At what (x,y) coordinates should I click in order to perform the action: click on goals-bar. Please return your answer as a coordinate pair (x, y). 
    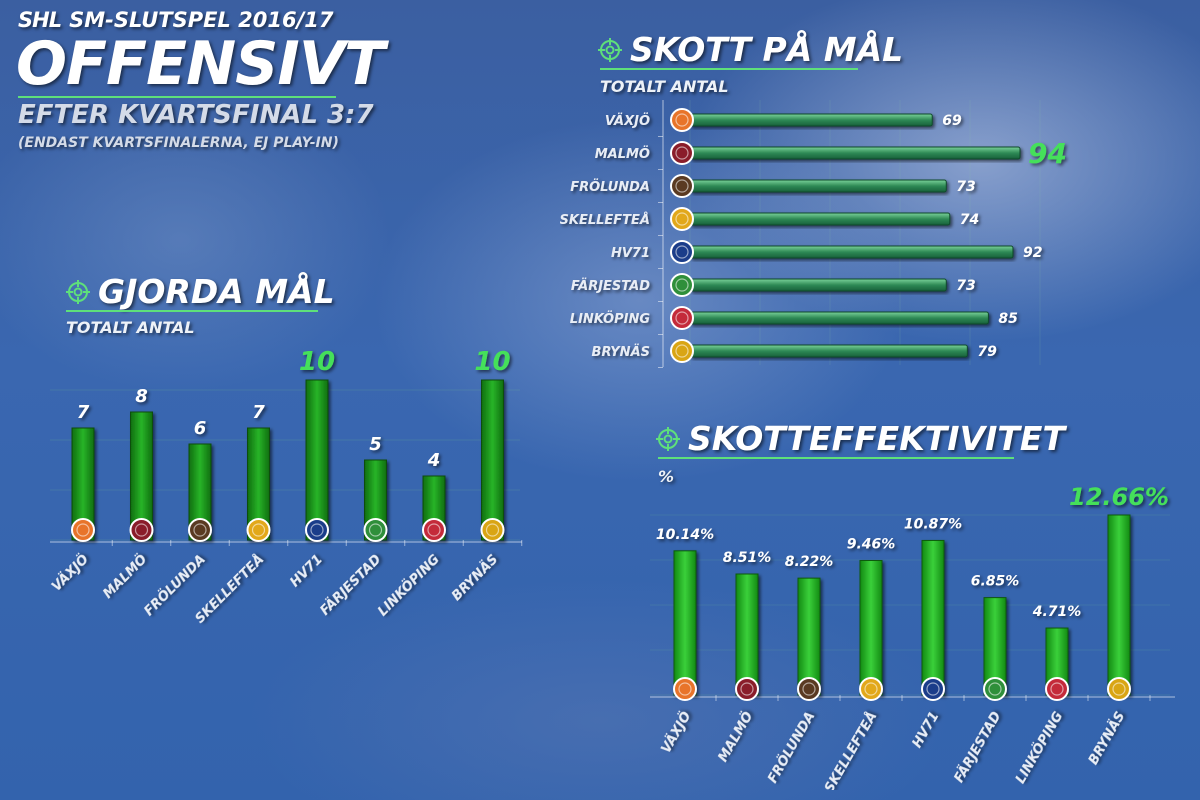
    Looking at the image, I should click on (492, 460).